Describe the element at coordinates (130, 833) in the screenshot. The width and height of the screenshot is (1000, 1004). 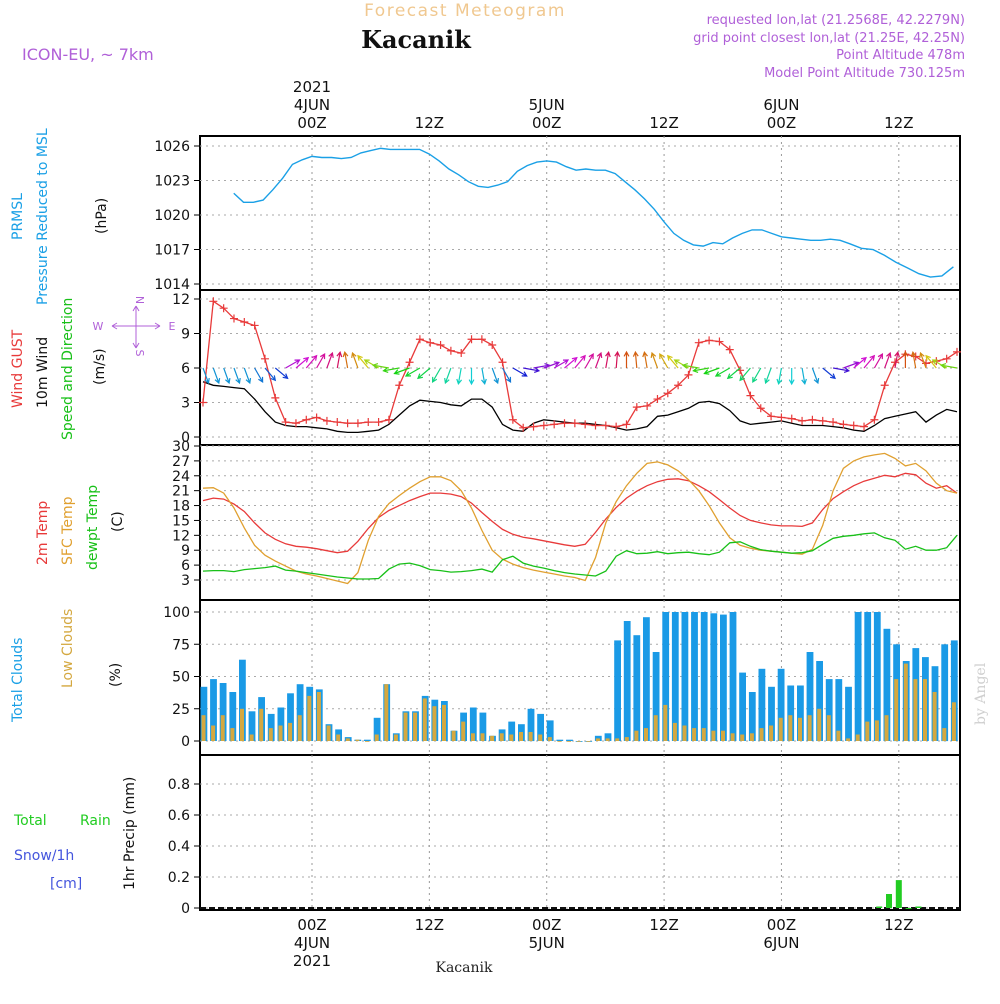
I see `precip-unit-label: 1hr Precip (mm)` at that location.